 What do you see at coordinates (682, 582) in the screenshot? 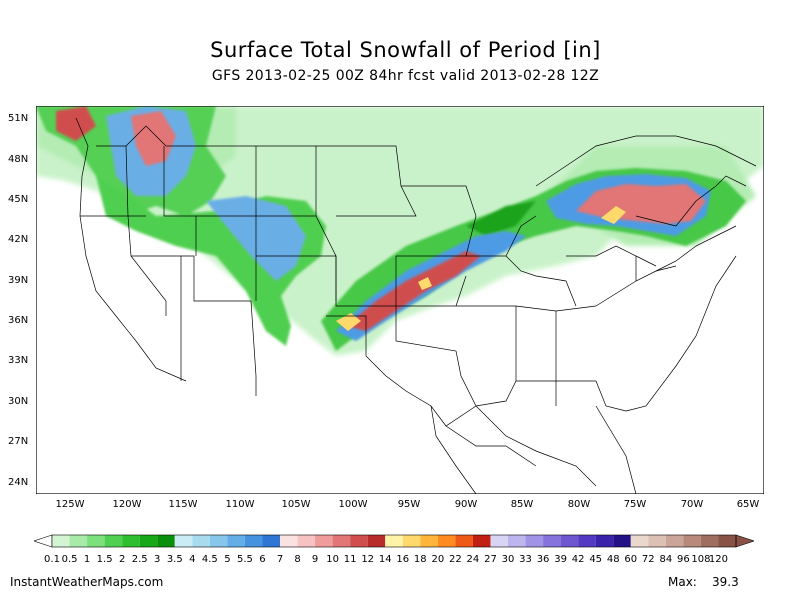
I see `max-label: Max:` at bounding box center [682, 582].